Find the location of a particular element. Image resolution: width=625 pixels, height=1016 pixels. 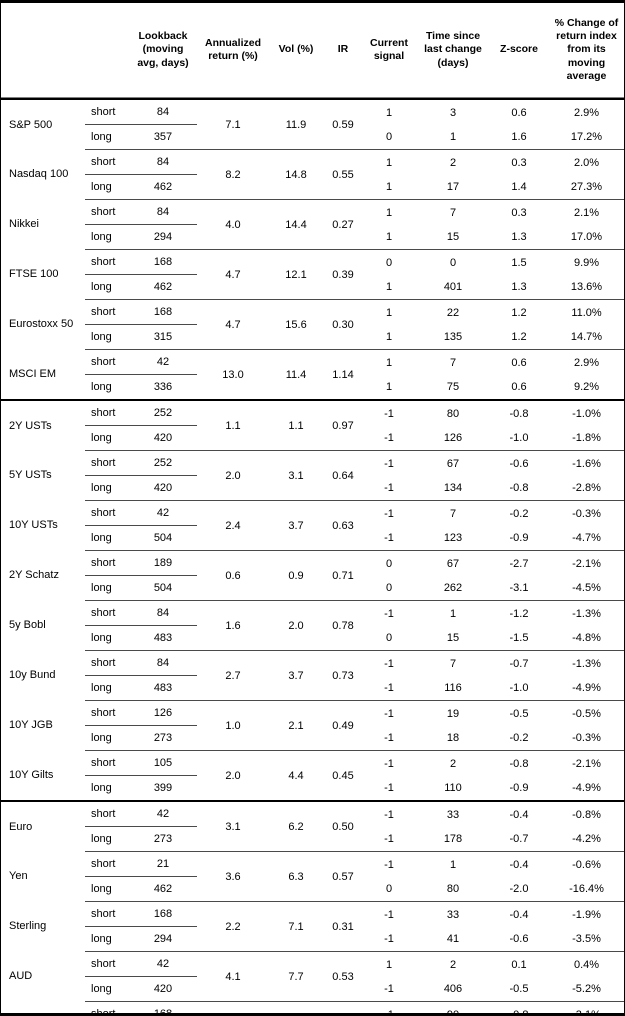

table-row: long 462 1 17 1.4 27.3% is located at coordinates (312, 187).